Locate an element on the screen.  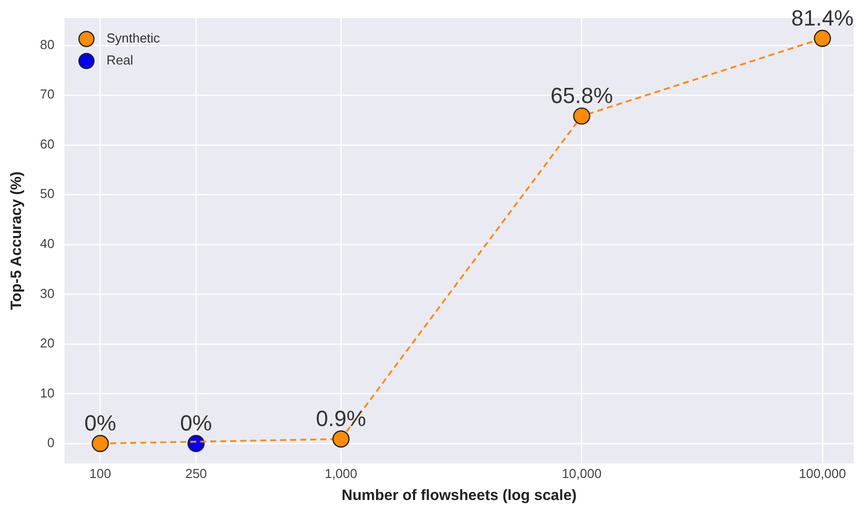
data-label: 0.9% is located at coordinates (341, 419).